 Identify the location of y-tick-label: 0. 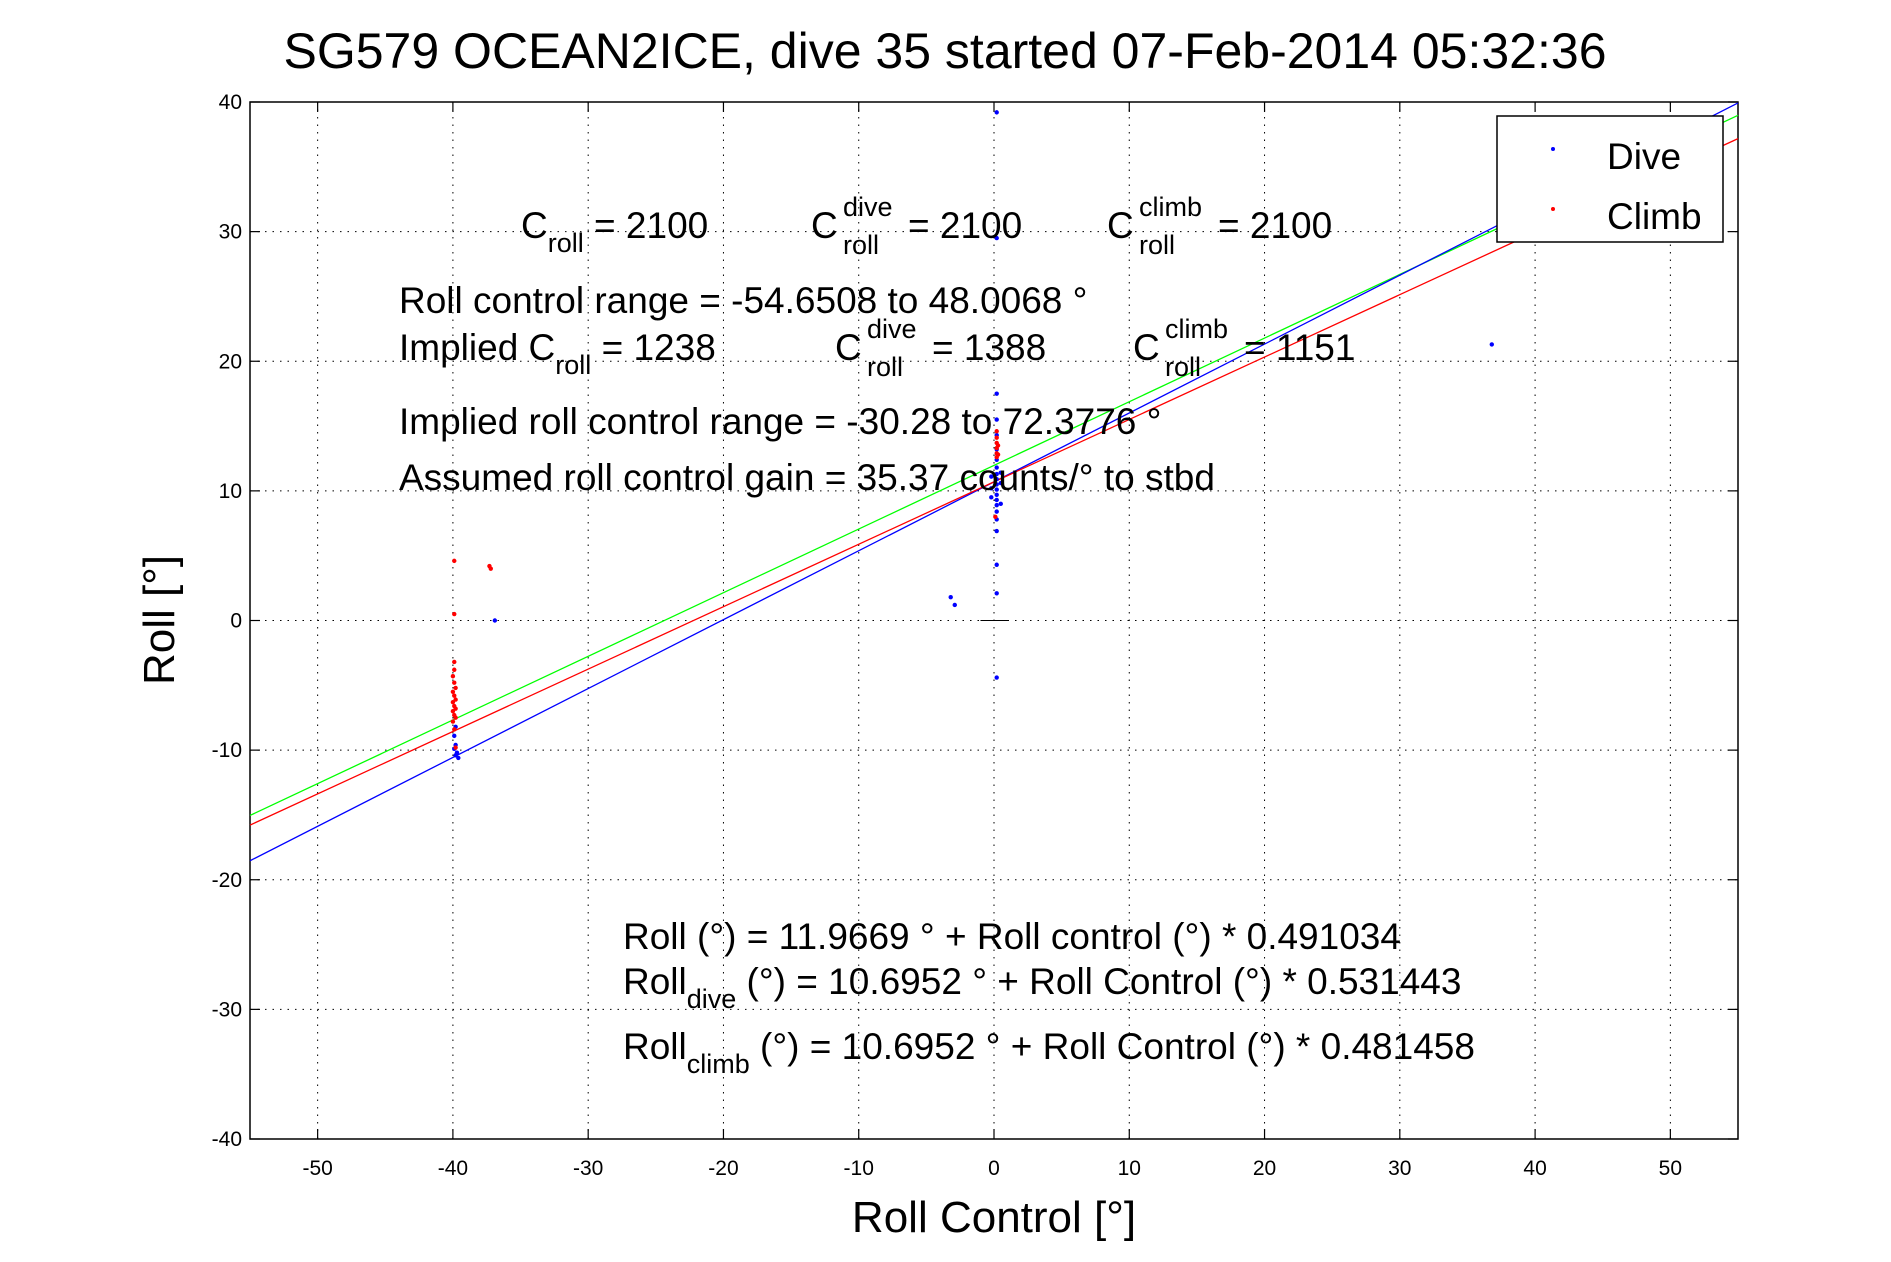
(236, 621).